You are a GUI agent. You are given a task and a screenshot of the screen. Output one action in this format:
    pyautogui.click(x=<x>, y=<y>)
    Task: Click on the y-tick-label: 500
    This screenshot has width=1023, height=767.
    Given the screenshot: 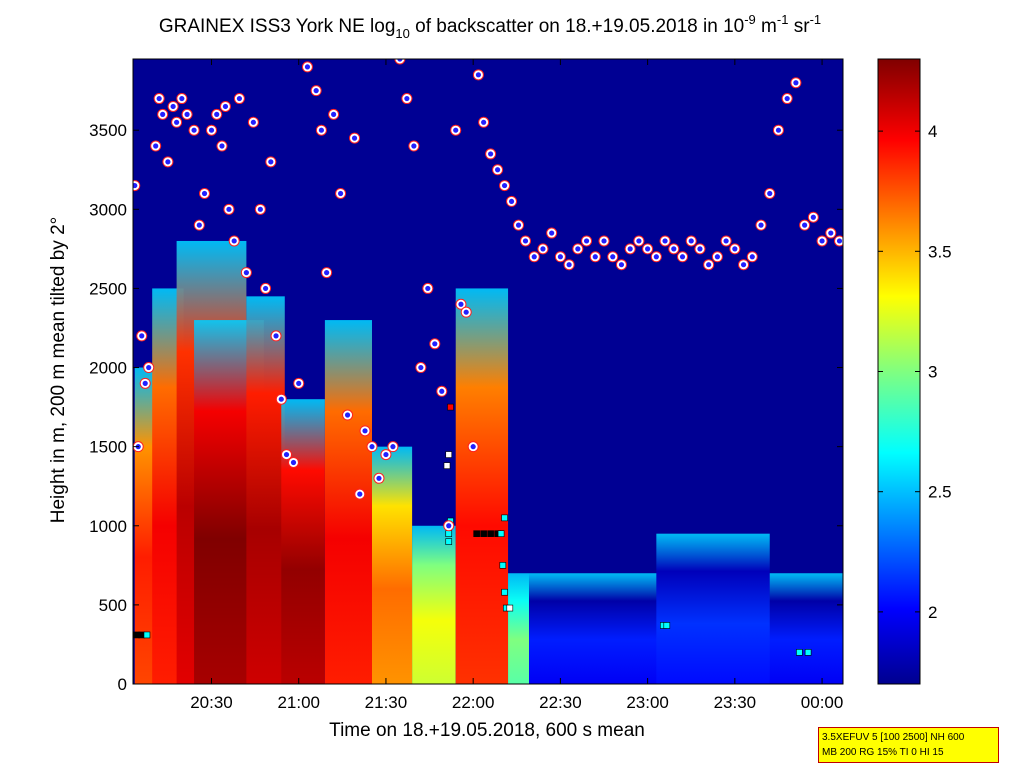 What is the action you would take?
    pyautogui.click(x=113, y=605)
    